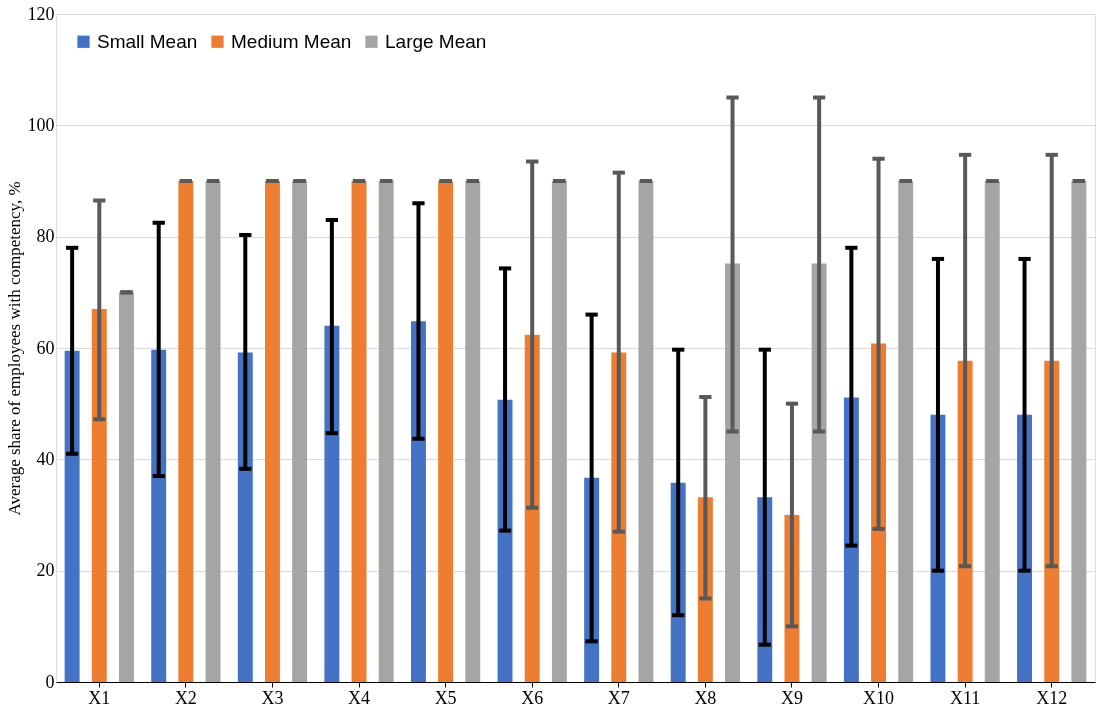 The width and height of the screenshot is (1107, 715). I want to click on x-tick-label: X9, so click(791, 697).